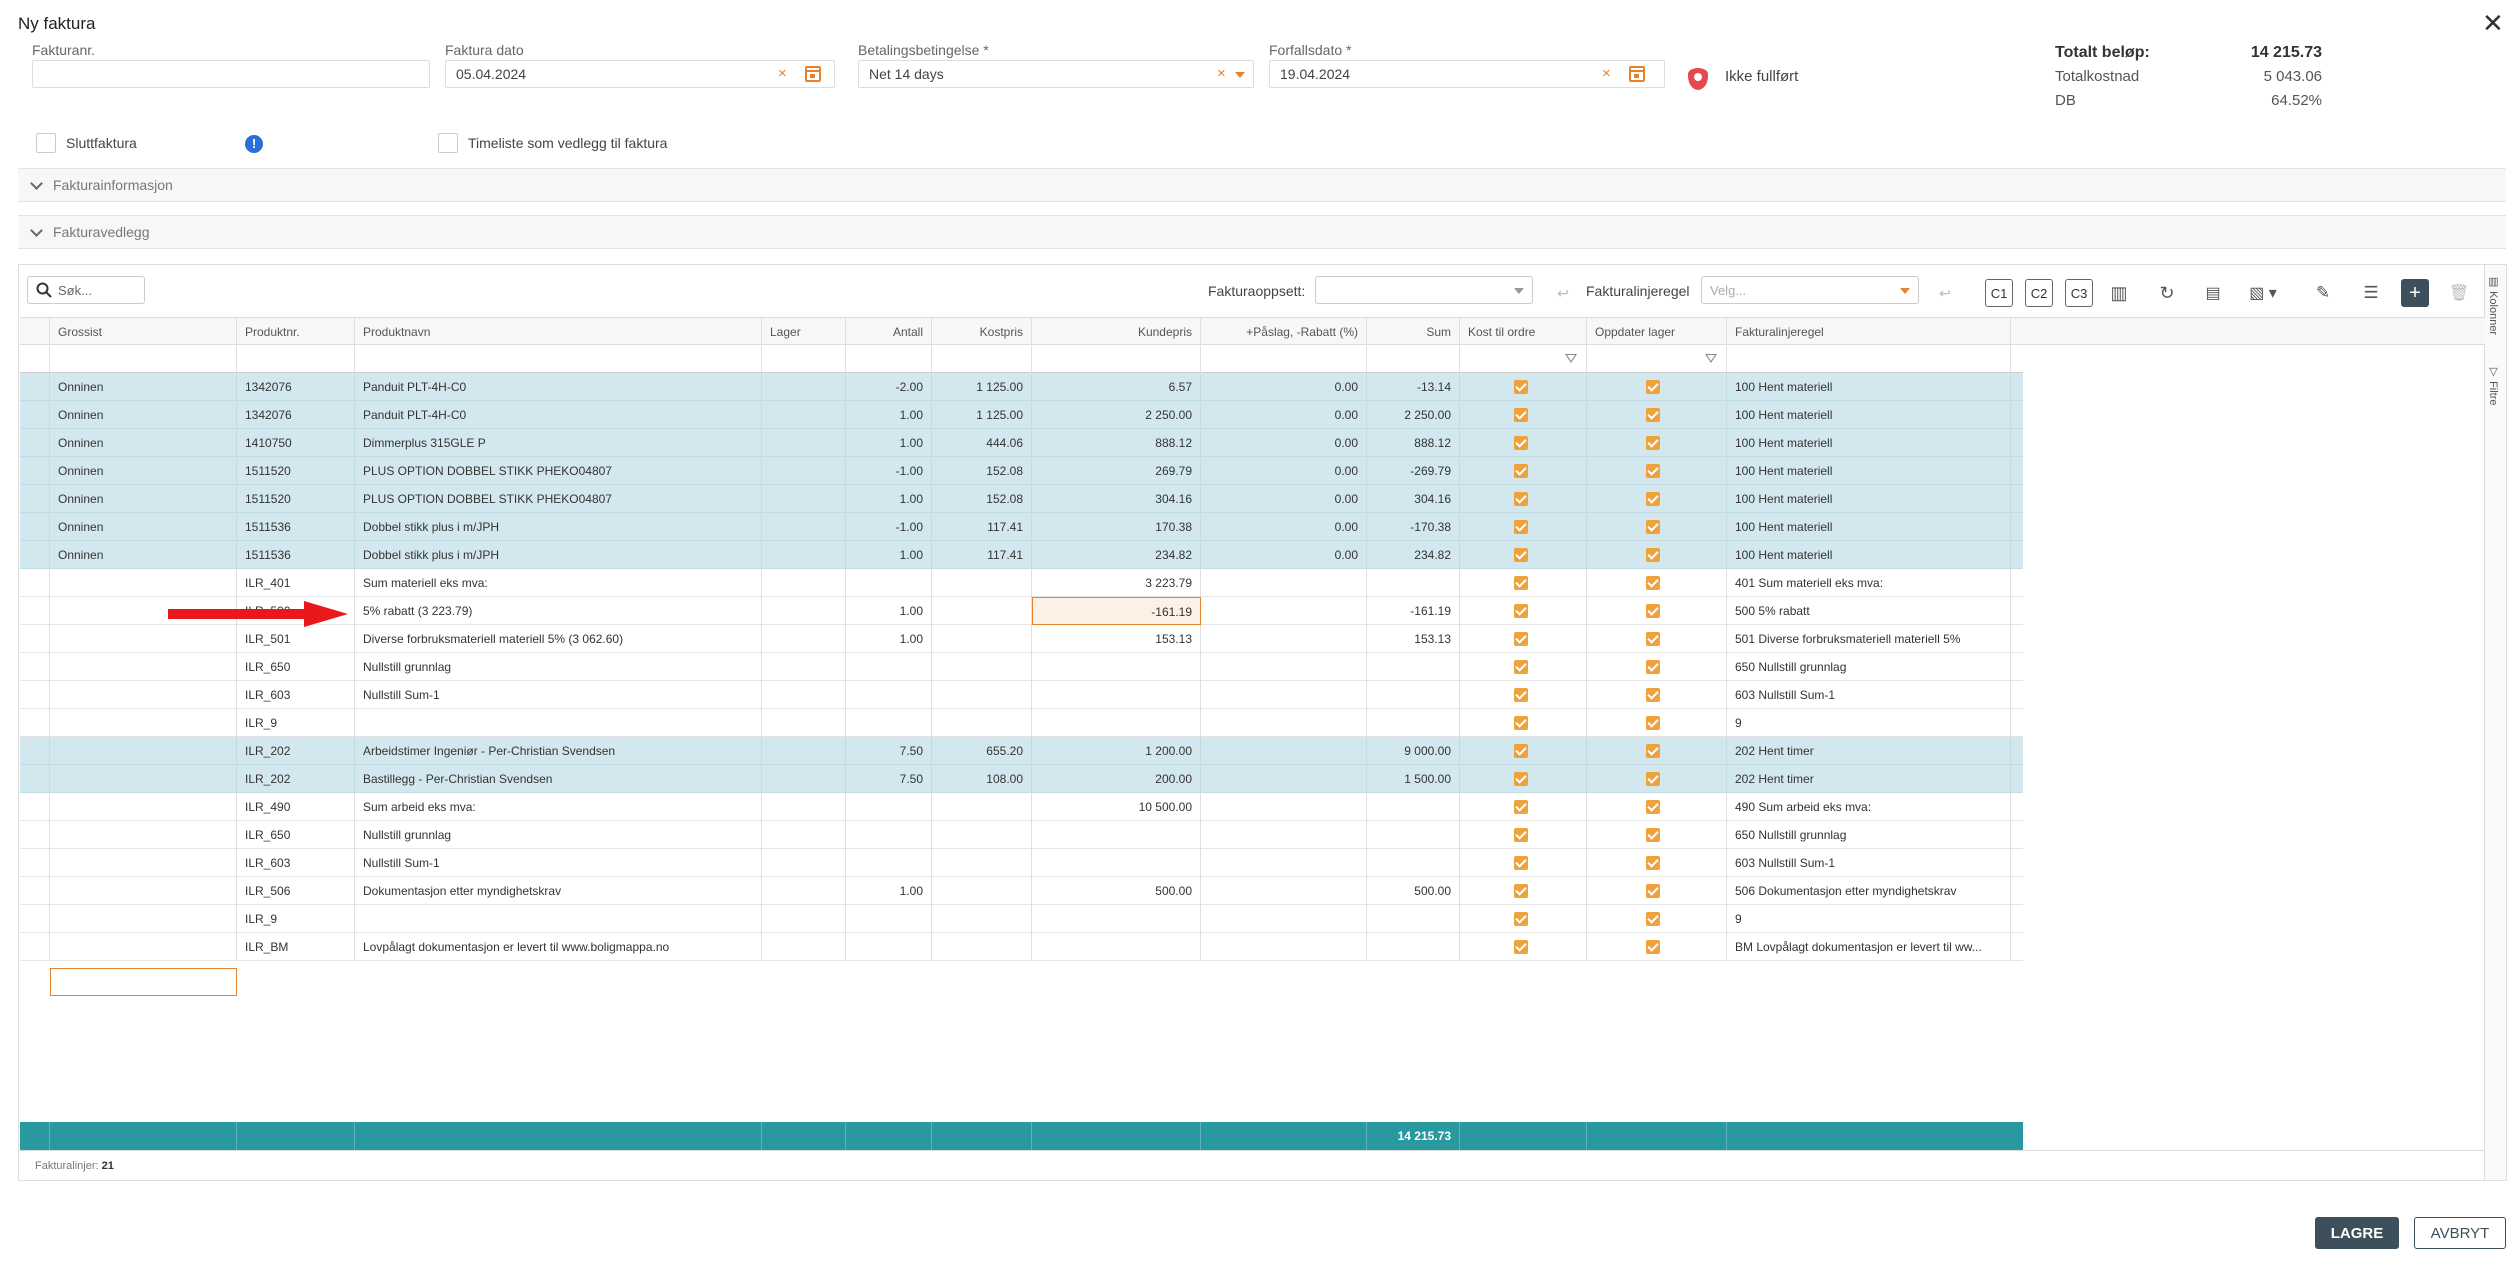 This screenshot has height=1262, width=2518. Describe the element at coordinates (2493, 385) in the screenshot. I see `filters-tab: ▽ Filtre` at that location.